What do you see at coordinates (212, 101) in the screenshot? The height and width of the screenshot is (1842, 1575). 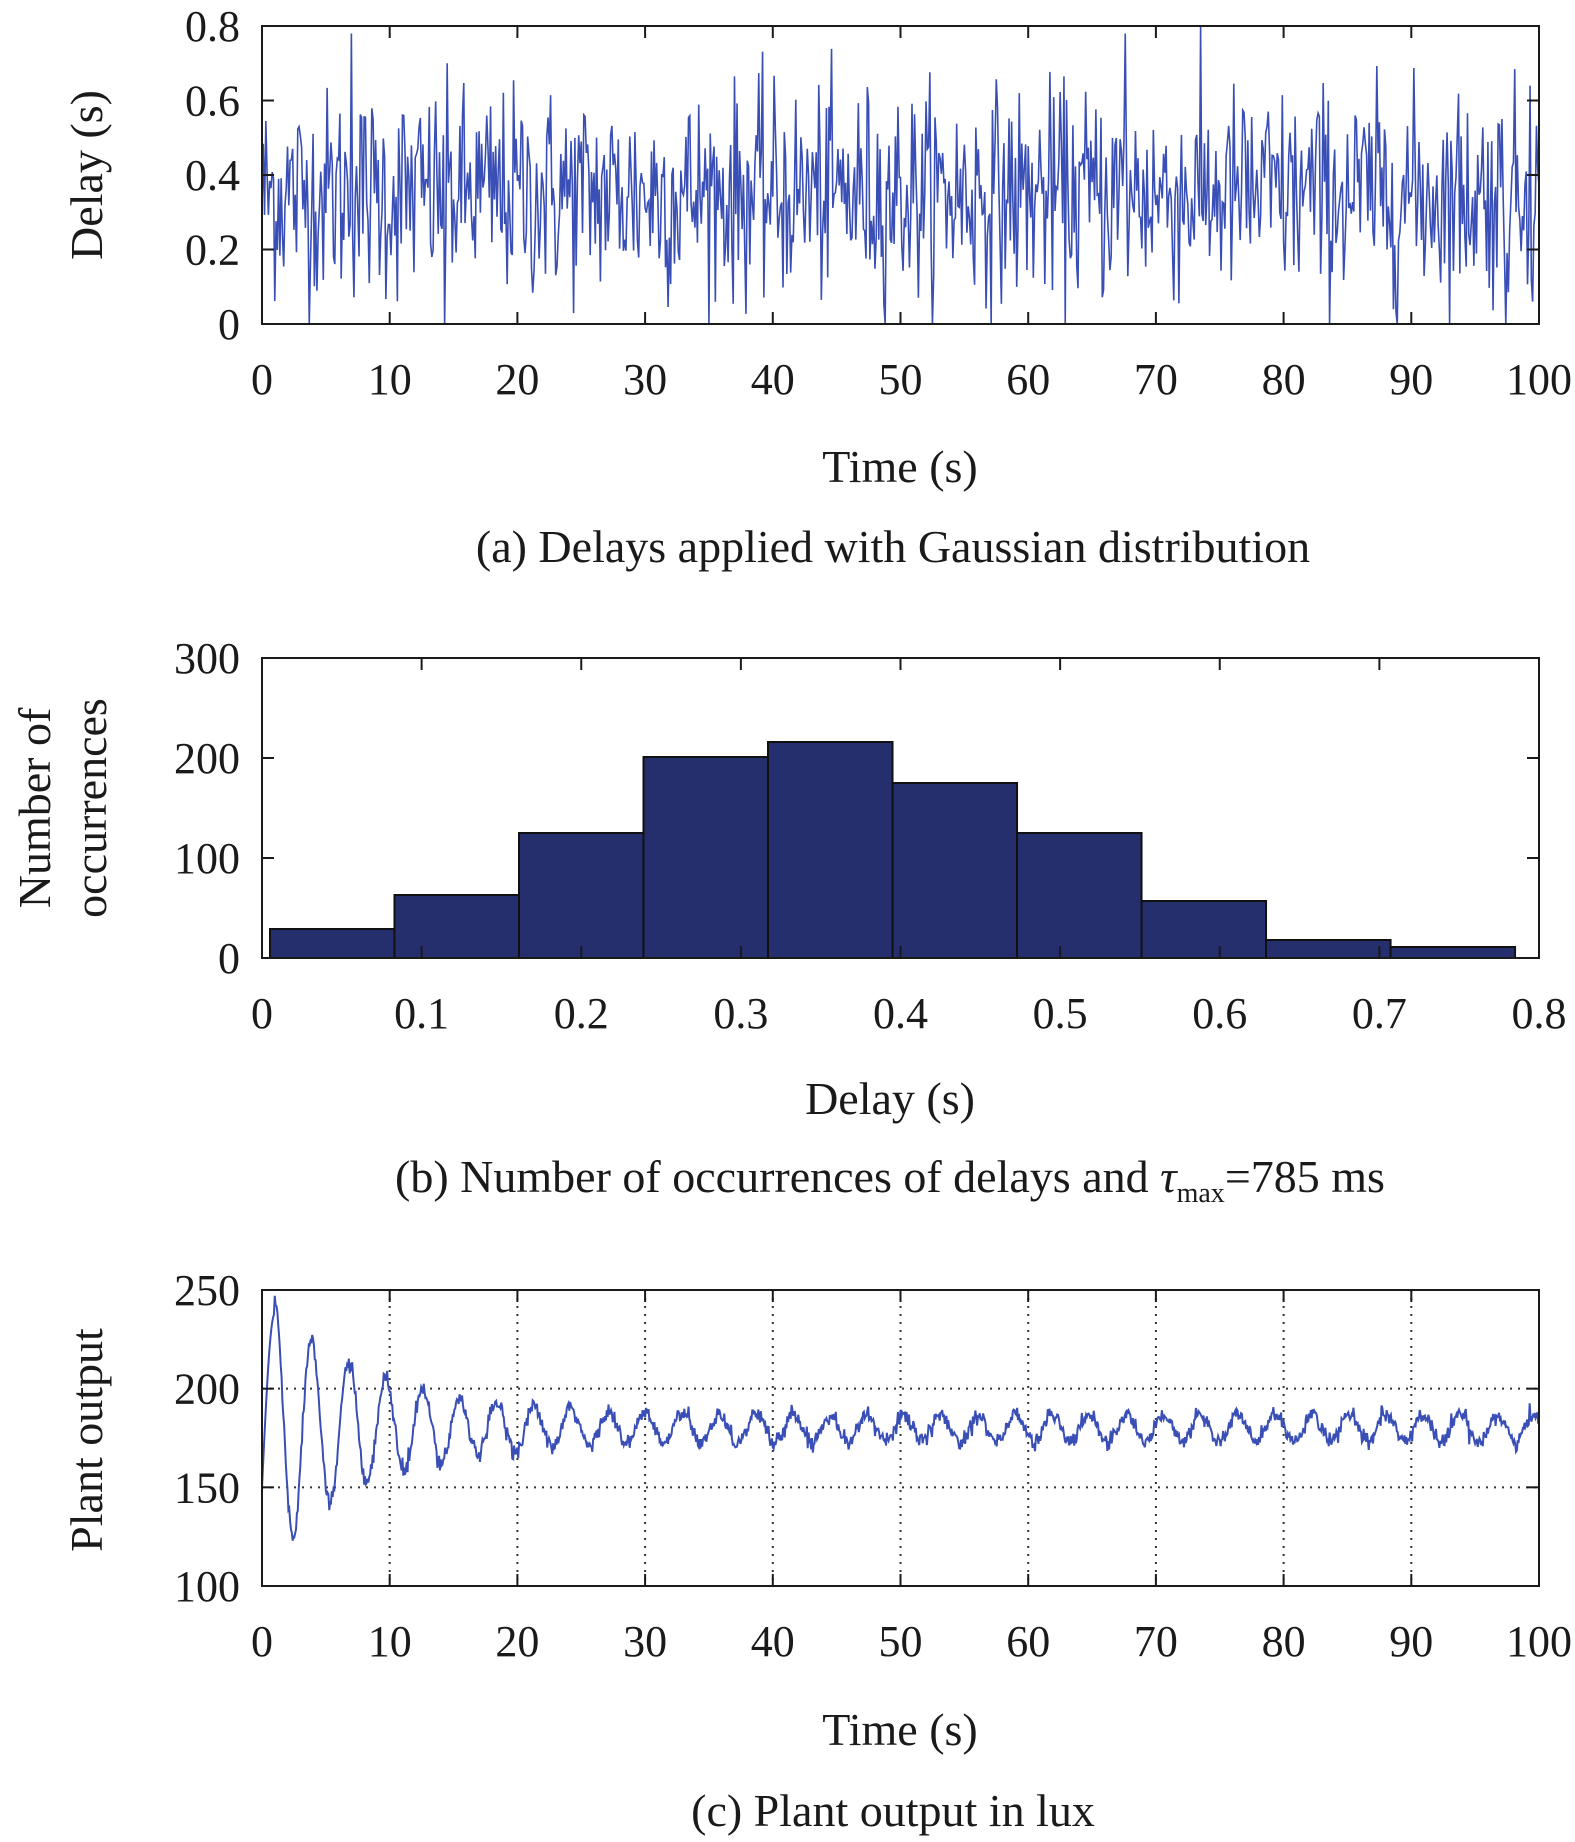 I see `y-tick-label: 0.6` at bounding box center [212, 101].